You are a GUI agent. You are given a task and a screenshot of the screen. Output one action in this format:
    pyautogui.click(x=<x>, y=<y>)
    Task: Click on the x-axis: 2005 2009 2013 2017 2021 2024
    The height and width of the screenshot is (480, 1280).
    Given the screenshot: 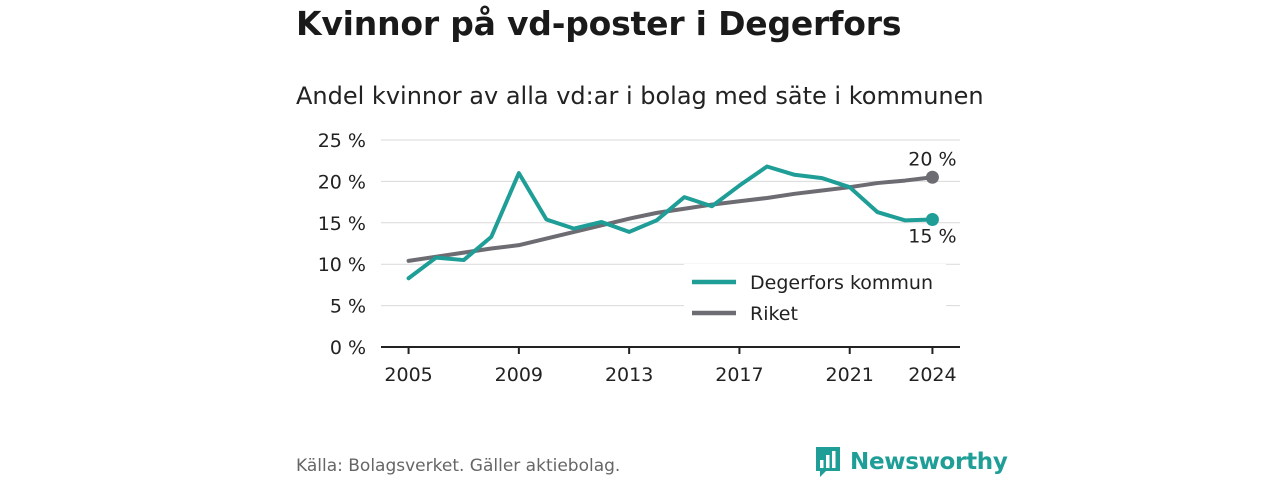 What is the action you would take?
    pyautogui.click(x=670, y=366)
    